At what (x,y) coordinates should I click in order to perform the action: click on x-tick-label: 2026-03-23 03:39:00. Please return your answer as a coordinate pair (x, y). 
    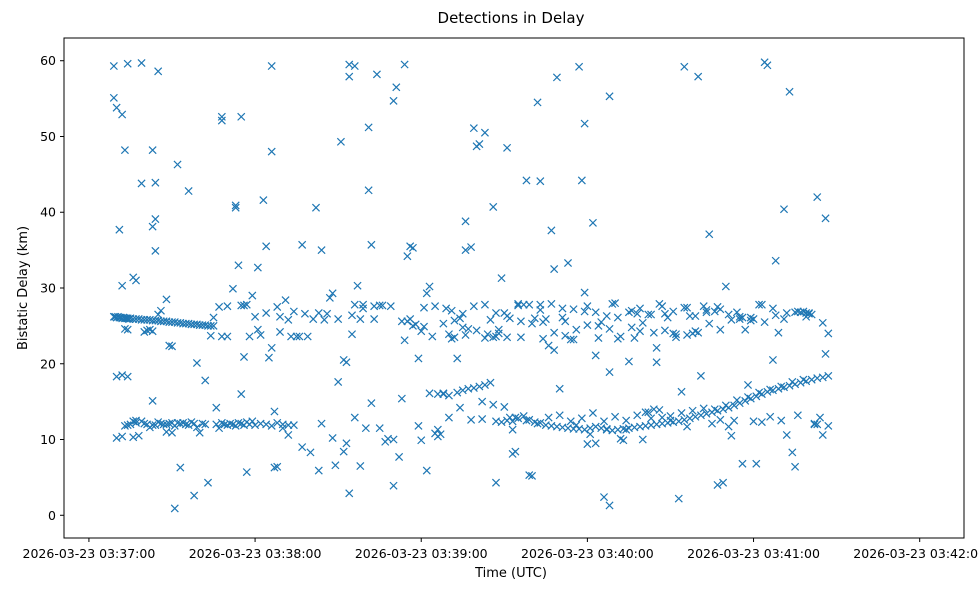
    Looking at the image, I should click on (421, 553).